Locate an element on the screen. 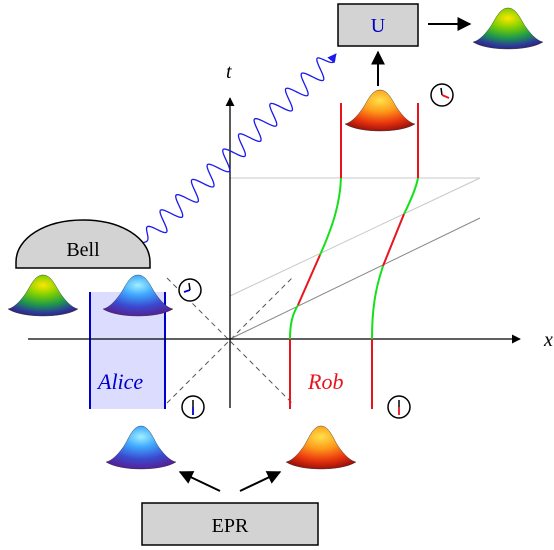 This screenshot has height=550, width=554. epr-source-box: EPR is located at coordinates (230, 524).